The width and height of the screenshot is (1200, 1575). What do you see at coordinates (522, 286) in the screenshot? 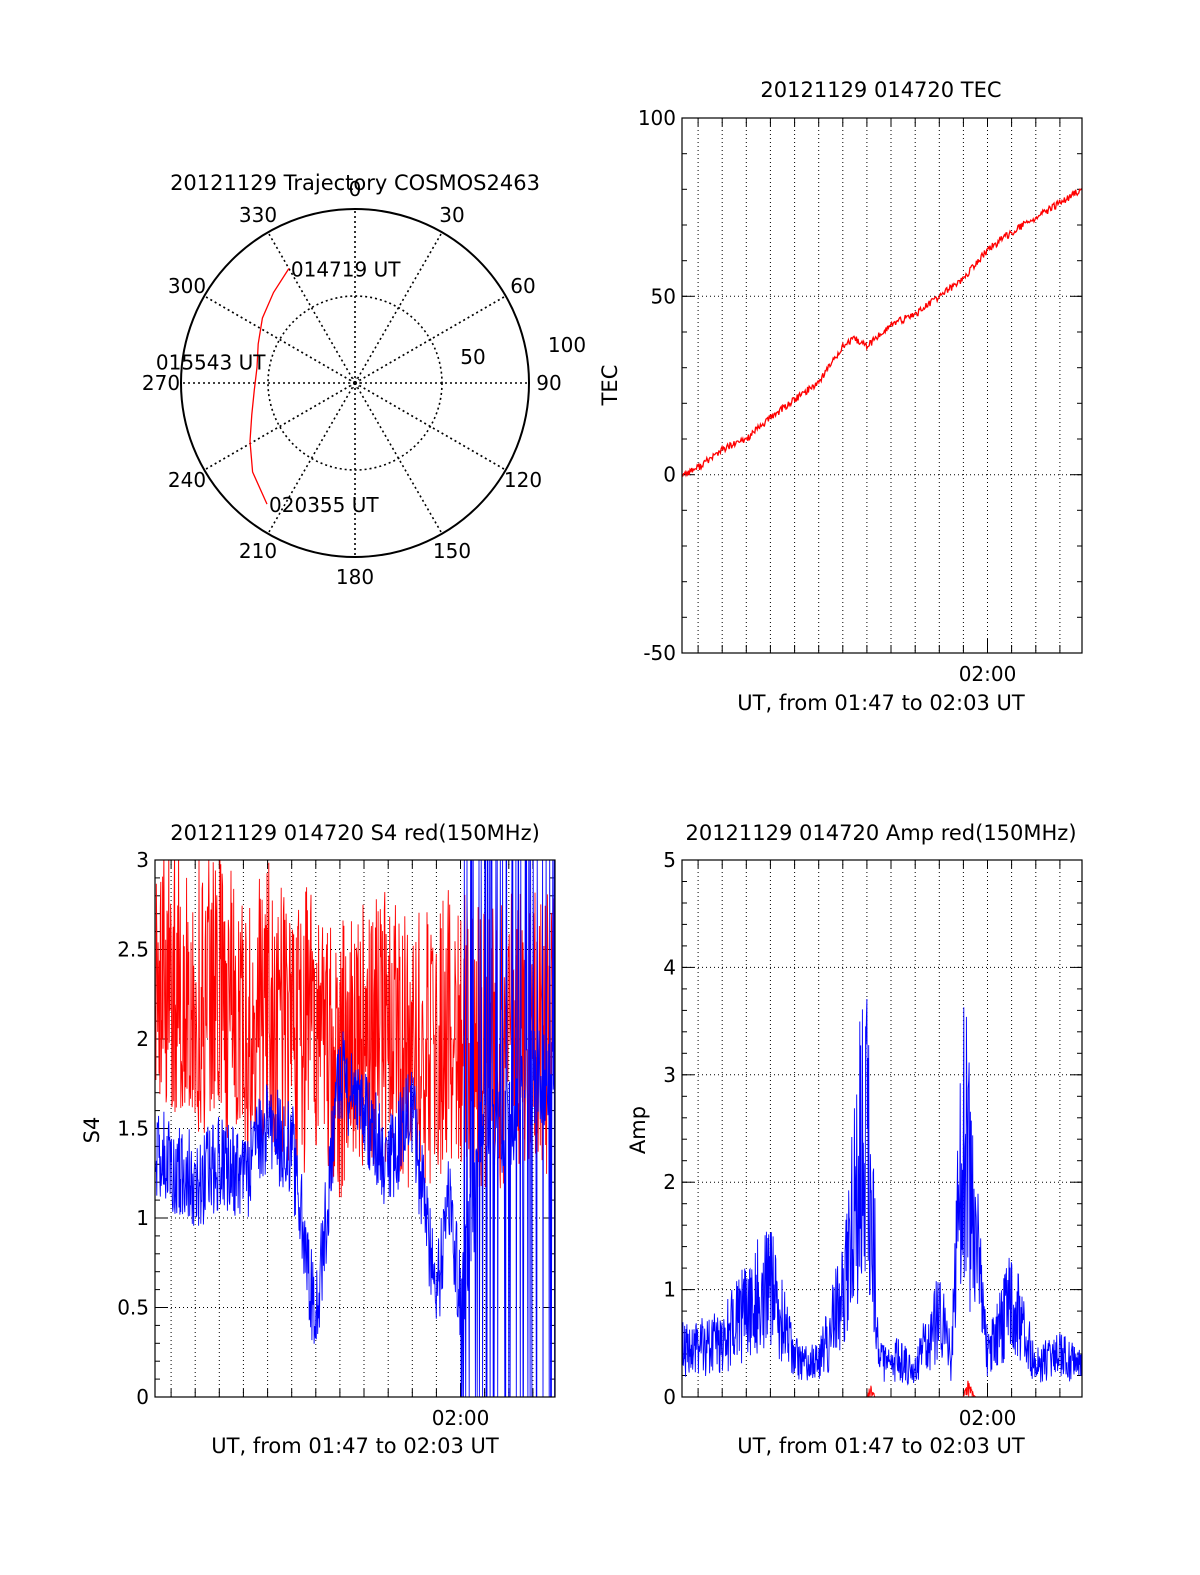
I see `polar-angle-label: 60` at bounding box center [522, 286].